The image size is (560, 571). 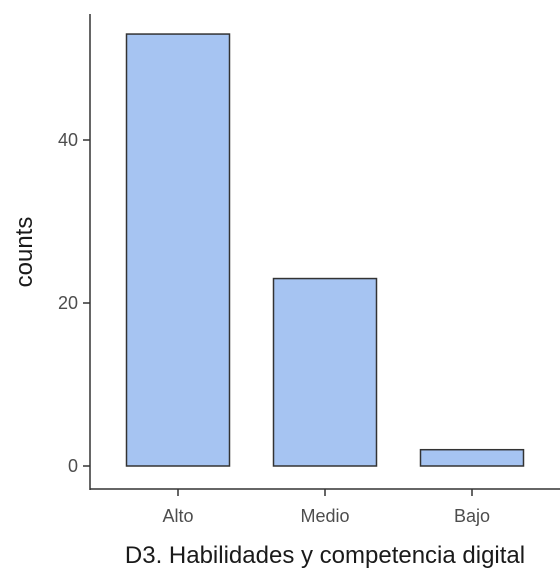 I want to click on bar-medio, so click(x=325, y=372).